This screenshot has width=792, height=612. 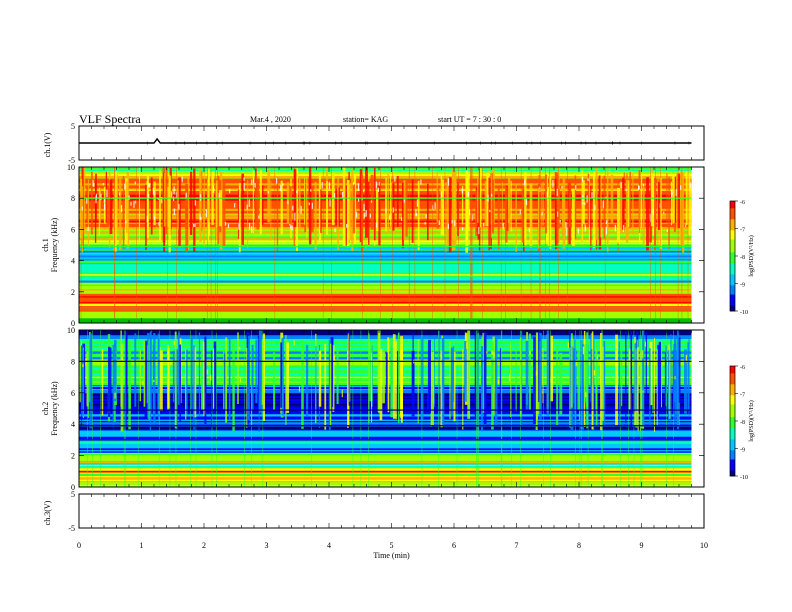 I want to click on time-tick-label: 6, so click(x=454, y=545).